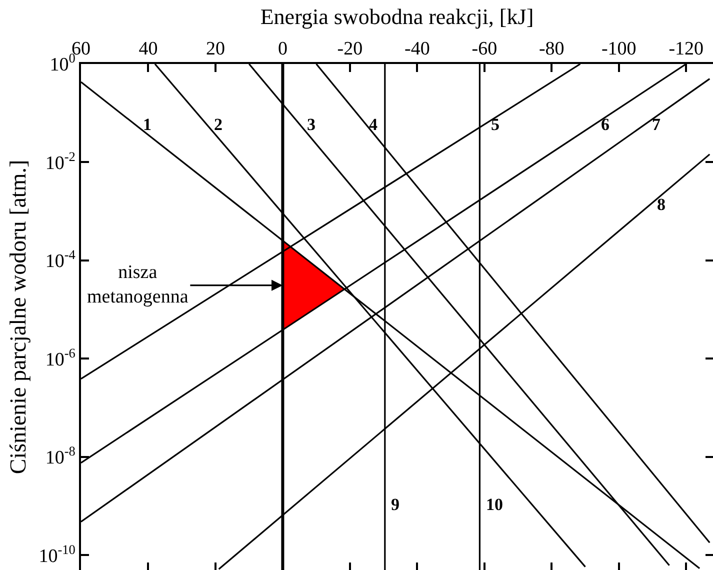 Image resolution: width=713 pixels, height=570 pixels. I want to click on x-tick-label: -100, so click(618, 49).